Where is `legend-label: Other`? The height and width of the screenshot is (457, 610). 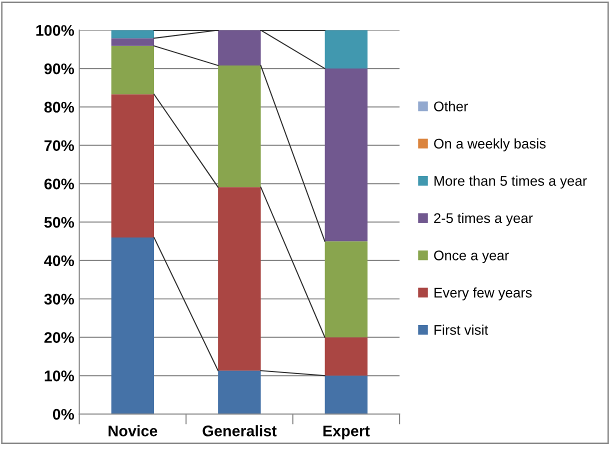 legend-label: Other is located at coordinates (451, 106).